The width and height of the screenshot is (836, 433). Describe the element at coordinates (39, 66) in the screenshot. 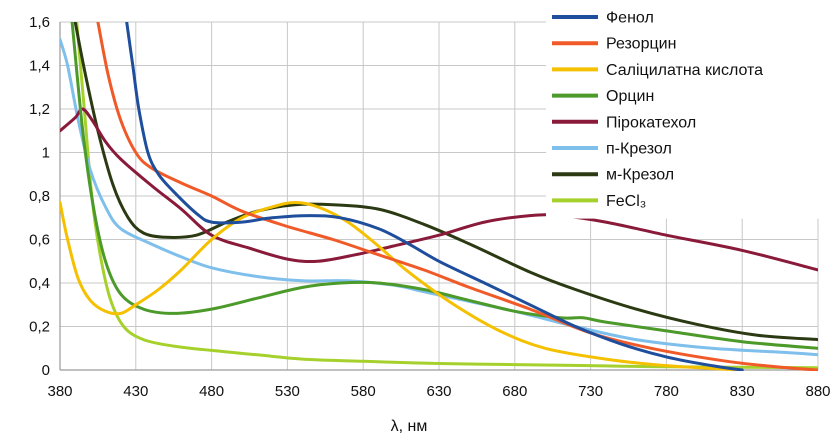

I see `y-tick-label: 1,4` at that location.